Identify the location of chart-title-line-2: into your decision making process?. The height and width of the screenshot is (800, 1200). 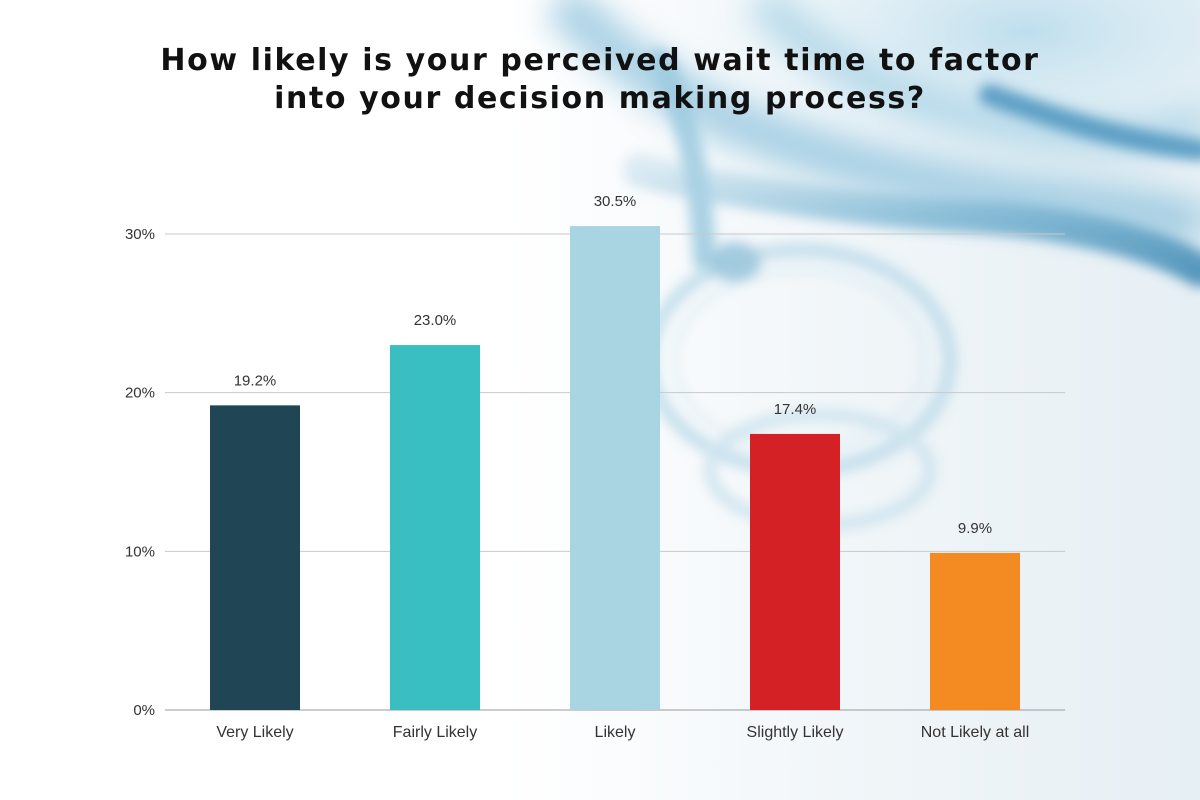
(600, 98).